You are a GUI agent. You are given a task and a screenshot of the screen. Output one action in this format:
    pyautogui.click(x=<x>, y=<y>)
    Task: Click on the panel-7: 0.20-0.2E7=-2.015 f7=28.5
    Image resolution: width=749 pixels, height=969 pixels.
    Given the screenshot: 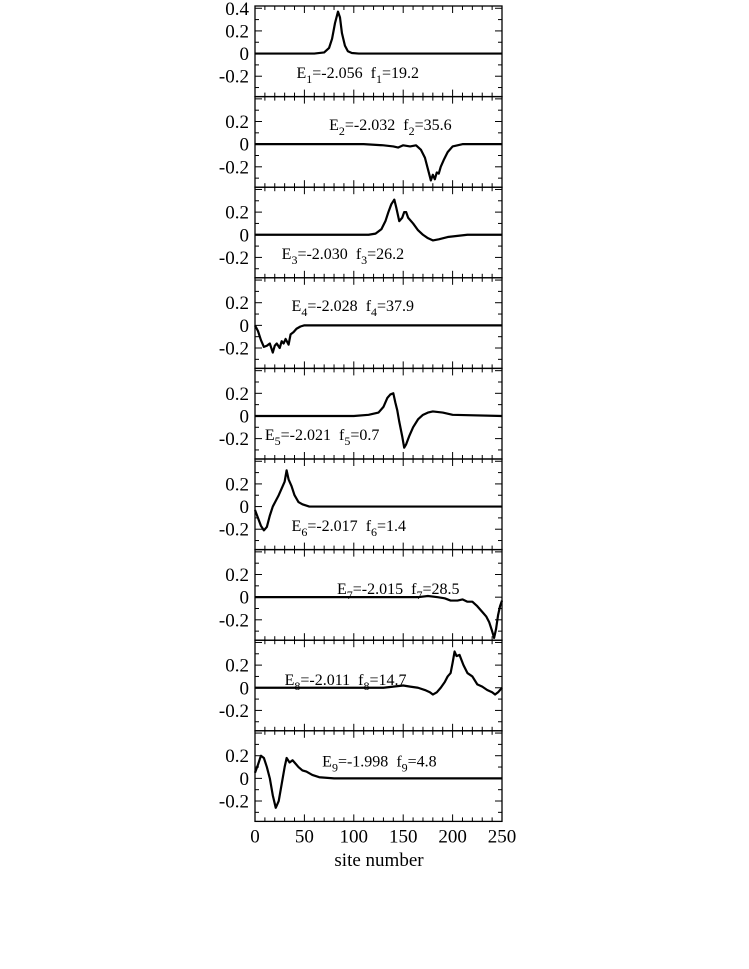 What is the action you would take?
    pyautogui.click(x=361, y=594)
    